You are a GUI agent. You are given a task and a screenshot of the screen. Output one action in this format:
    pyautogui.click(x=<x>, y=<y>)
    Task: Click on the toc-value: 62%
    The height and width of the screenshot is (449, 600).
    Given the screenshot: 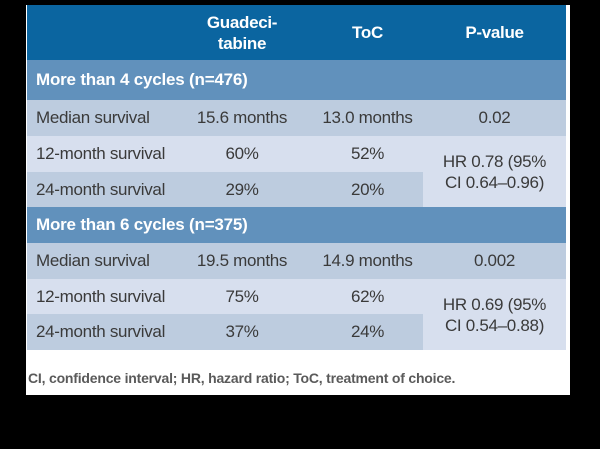 What is the action you would take?
    pyautogui.click(x=367, y=296)
    